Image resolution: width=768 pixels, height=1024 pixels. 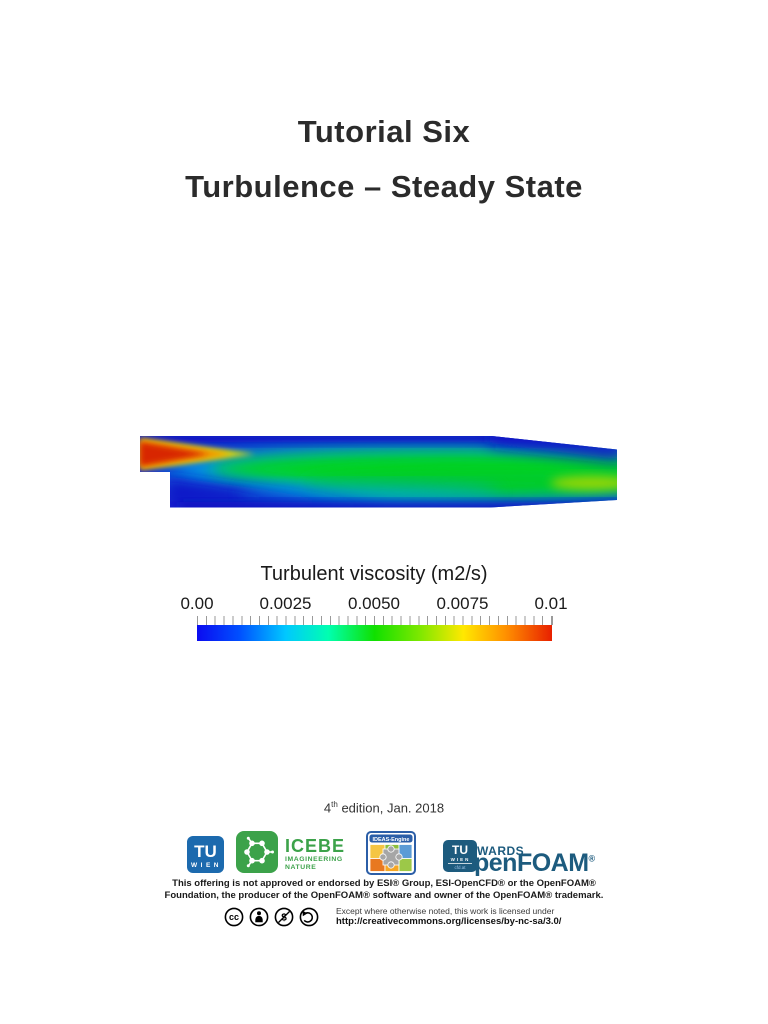 I want to click on openfoam-logo-text: penFOAM®, so click(x=534, y=863).